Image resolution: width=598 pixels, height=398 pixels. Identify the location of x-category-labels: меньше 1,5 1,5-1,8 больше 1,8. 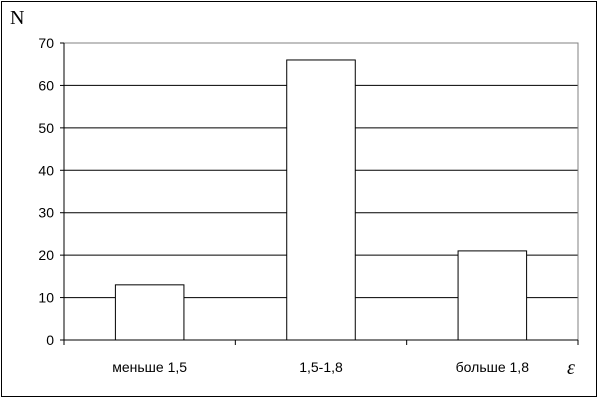
(320, 367).